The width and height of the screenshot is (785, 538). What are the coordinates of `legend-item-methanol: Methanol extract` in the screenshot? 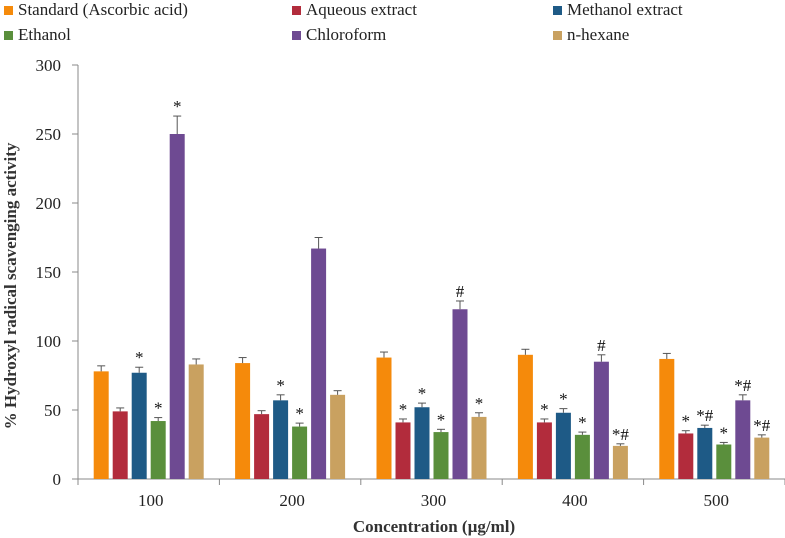 It's located at (618, 10).